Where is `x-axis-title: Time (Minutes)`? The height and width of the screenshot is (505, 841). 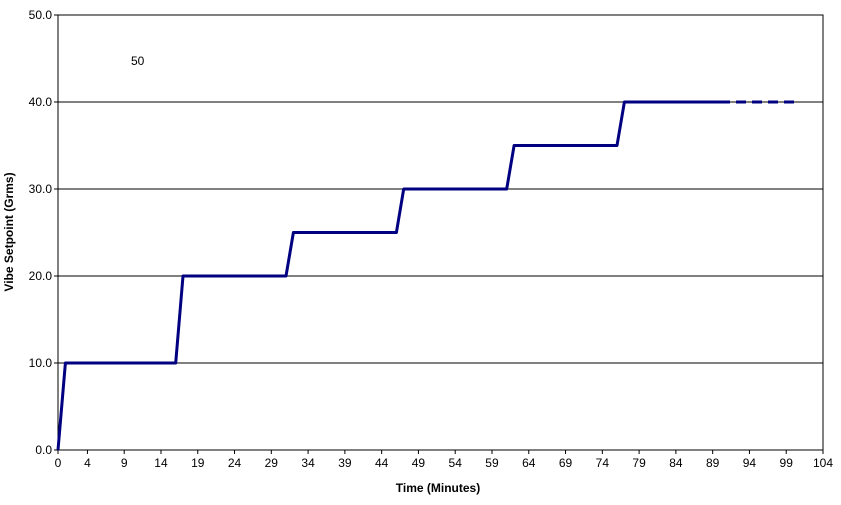
x-axis-title: Time (Minutes) is located at coordinates (438, 488).